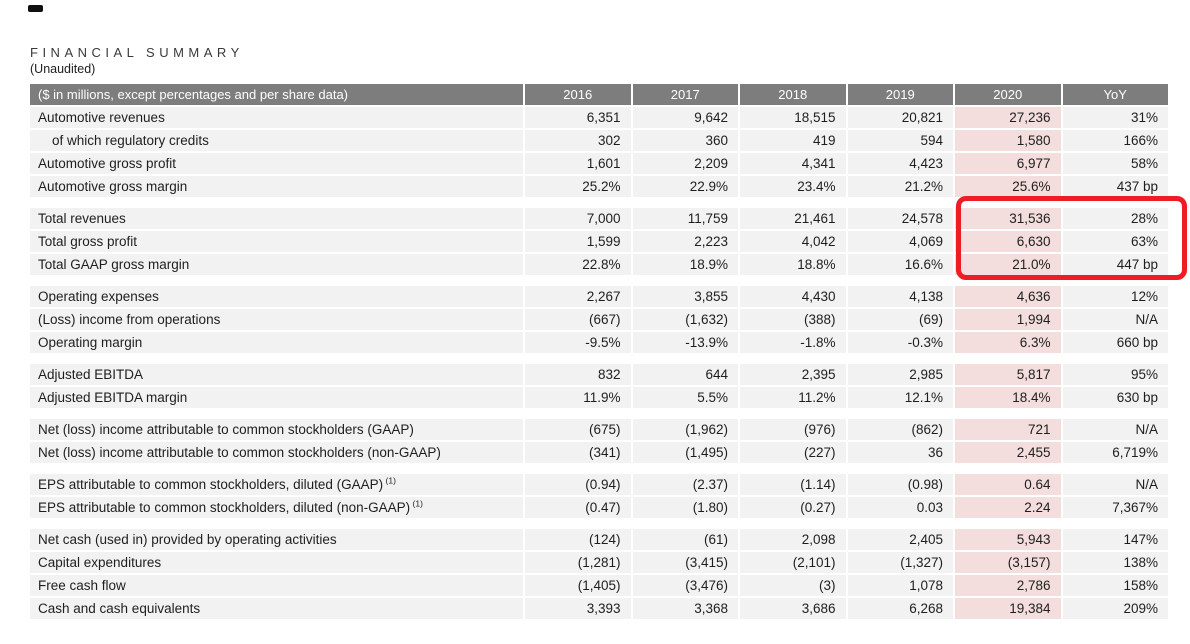  Describe the element at coordinates (793, 374) in the screenshot. I see `cell-value: 2,395` at that location.